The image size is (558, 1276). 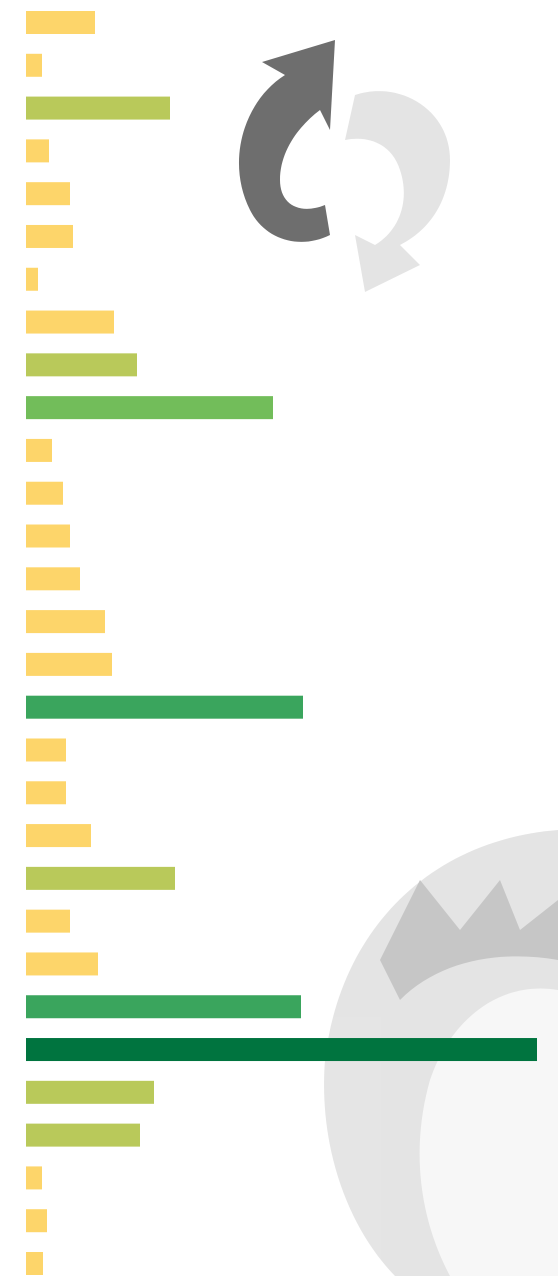 I want to click on dark-arrow, so click(x=286, y=141).